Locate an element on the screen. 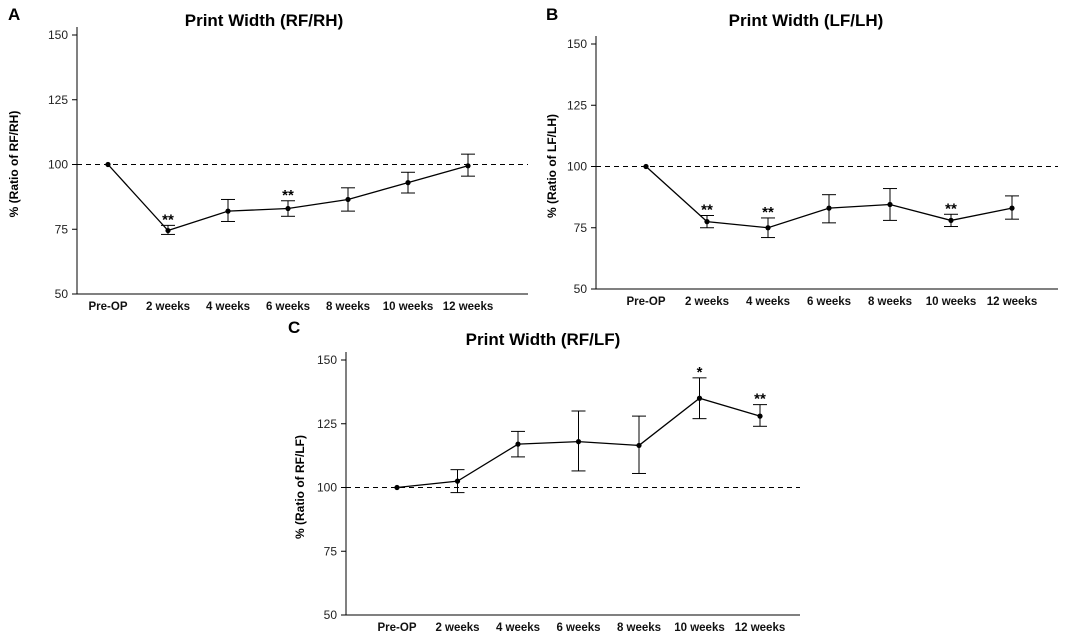 The width and height of the screenshot is (1084, 638). y-axis-label: % (Ratio of RF/LF) is located at coordinates (300, 487).